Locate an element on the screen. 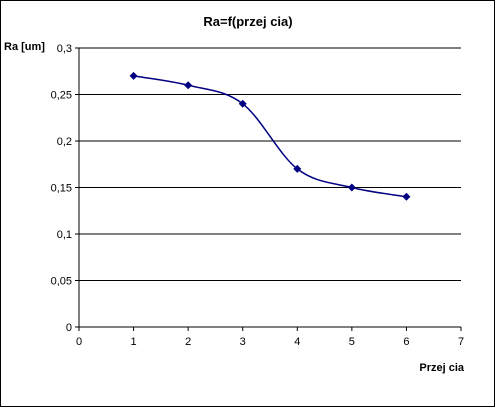  x-tick-label: 0 is located at coordinates (79, 342).